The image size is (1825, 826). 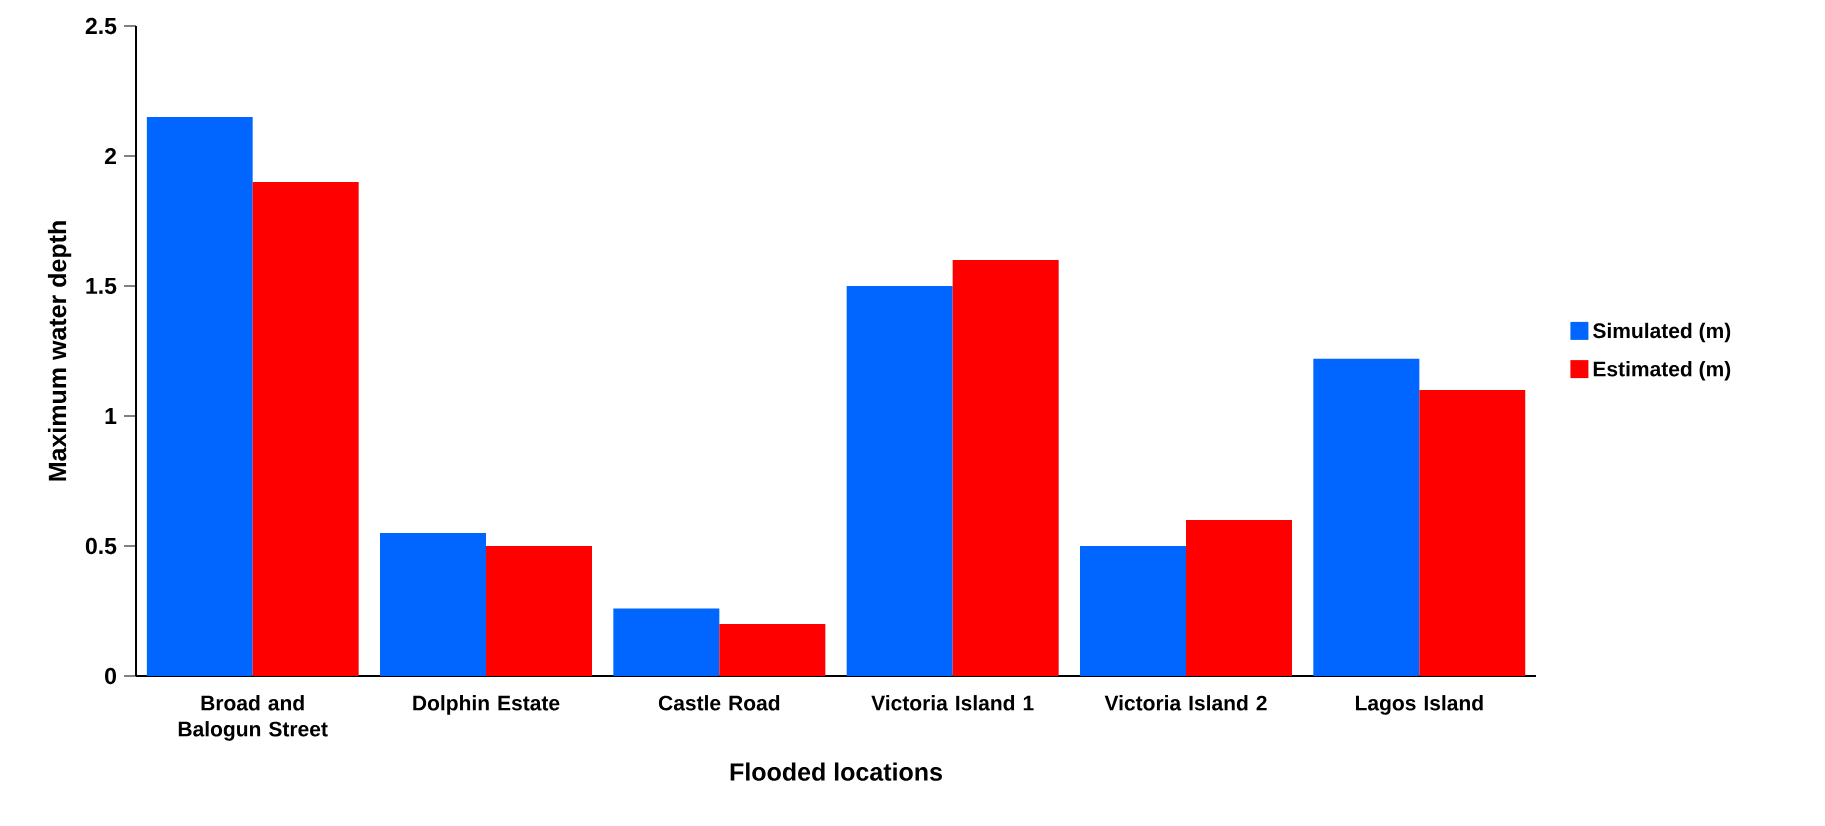 What do you see at coordinates (1662, 371) in the screenshot?
I see `legend-label: Estimated (m)` at bounding box center [1662, 371].